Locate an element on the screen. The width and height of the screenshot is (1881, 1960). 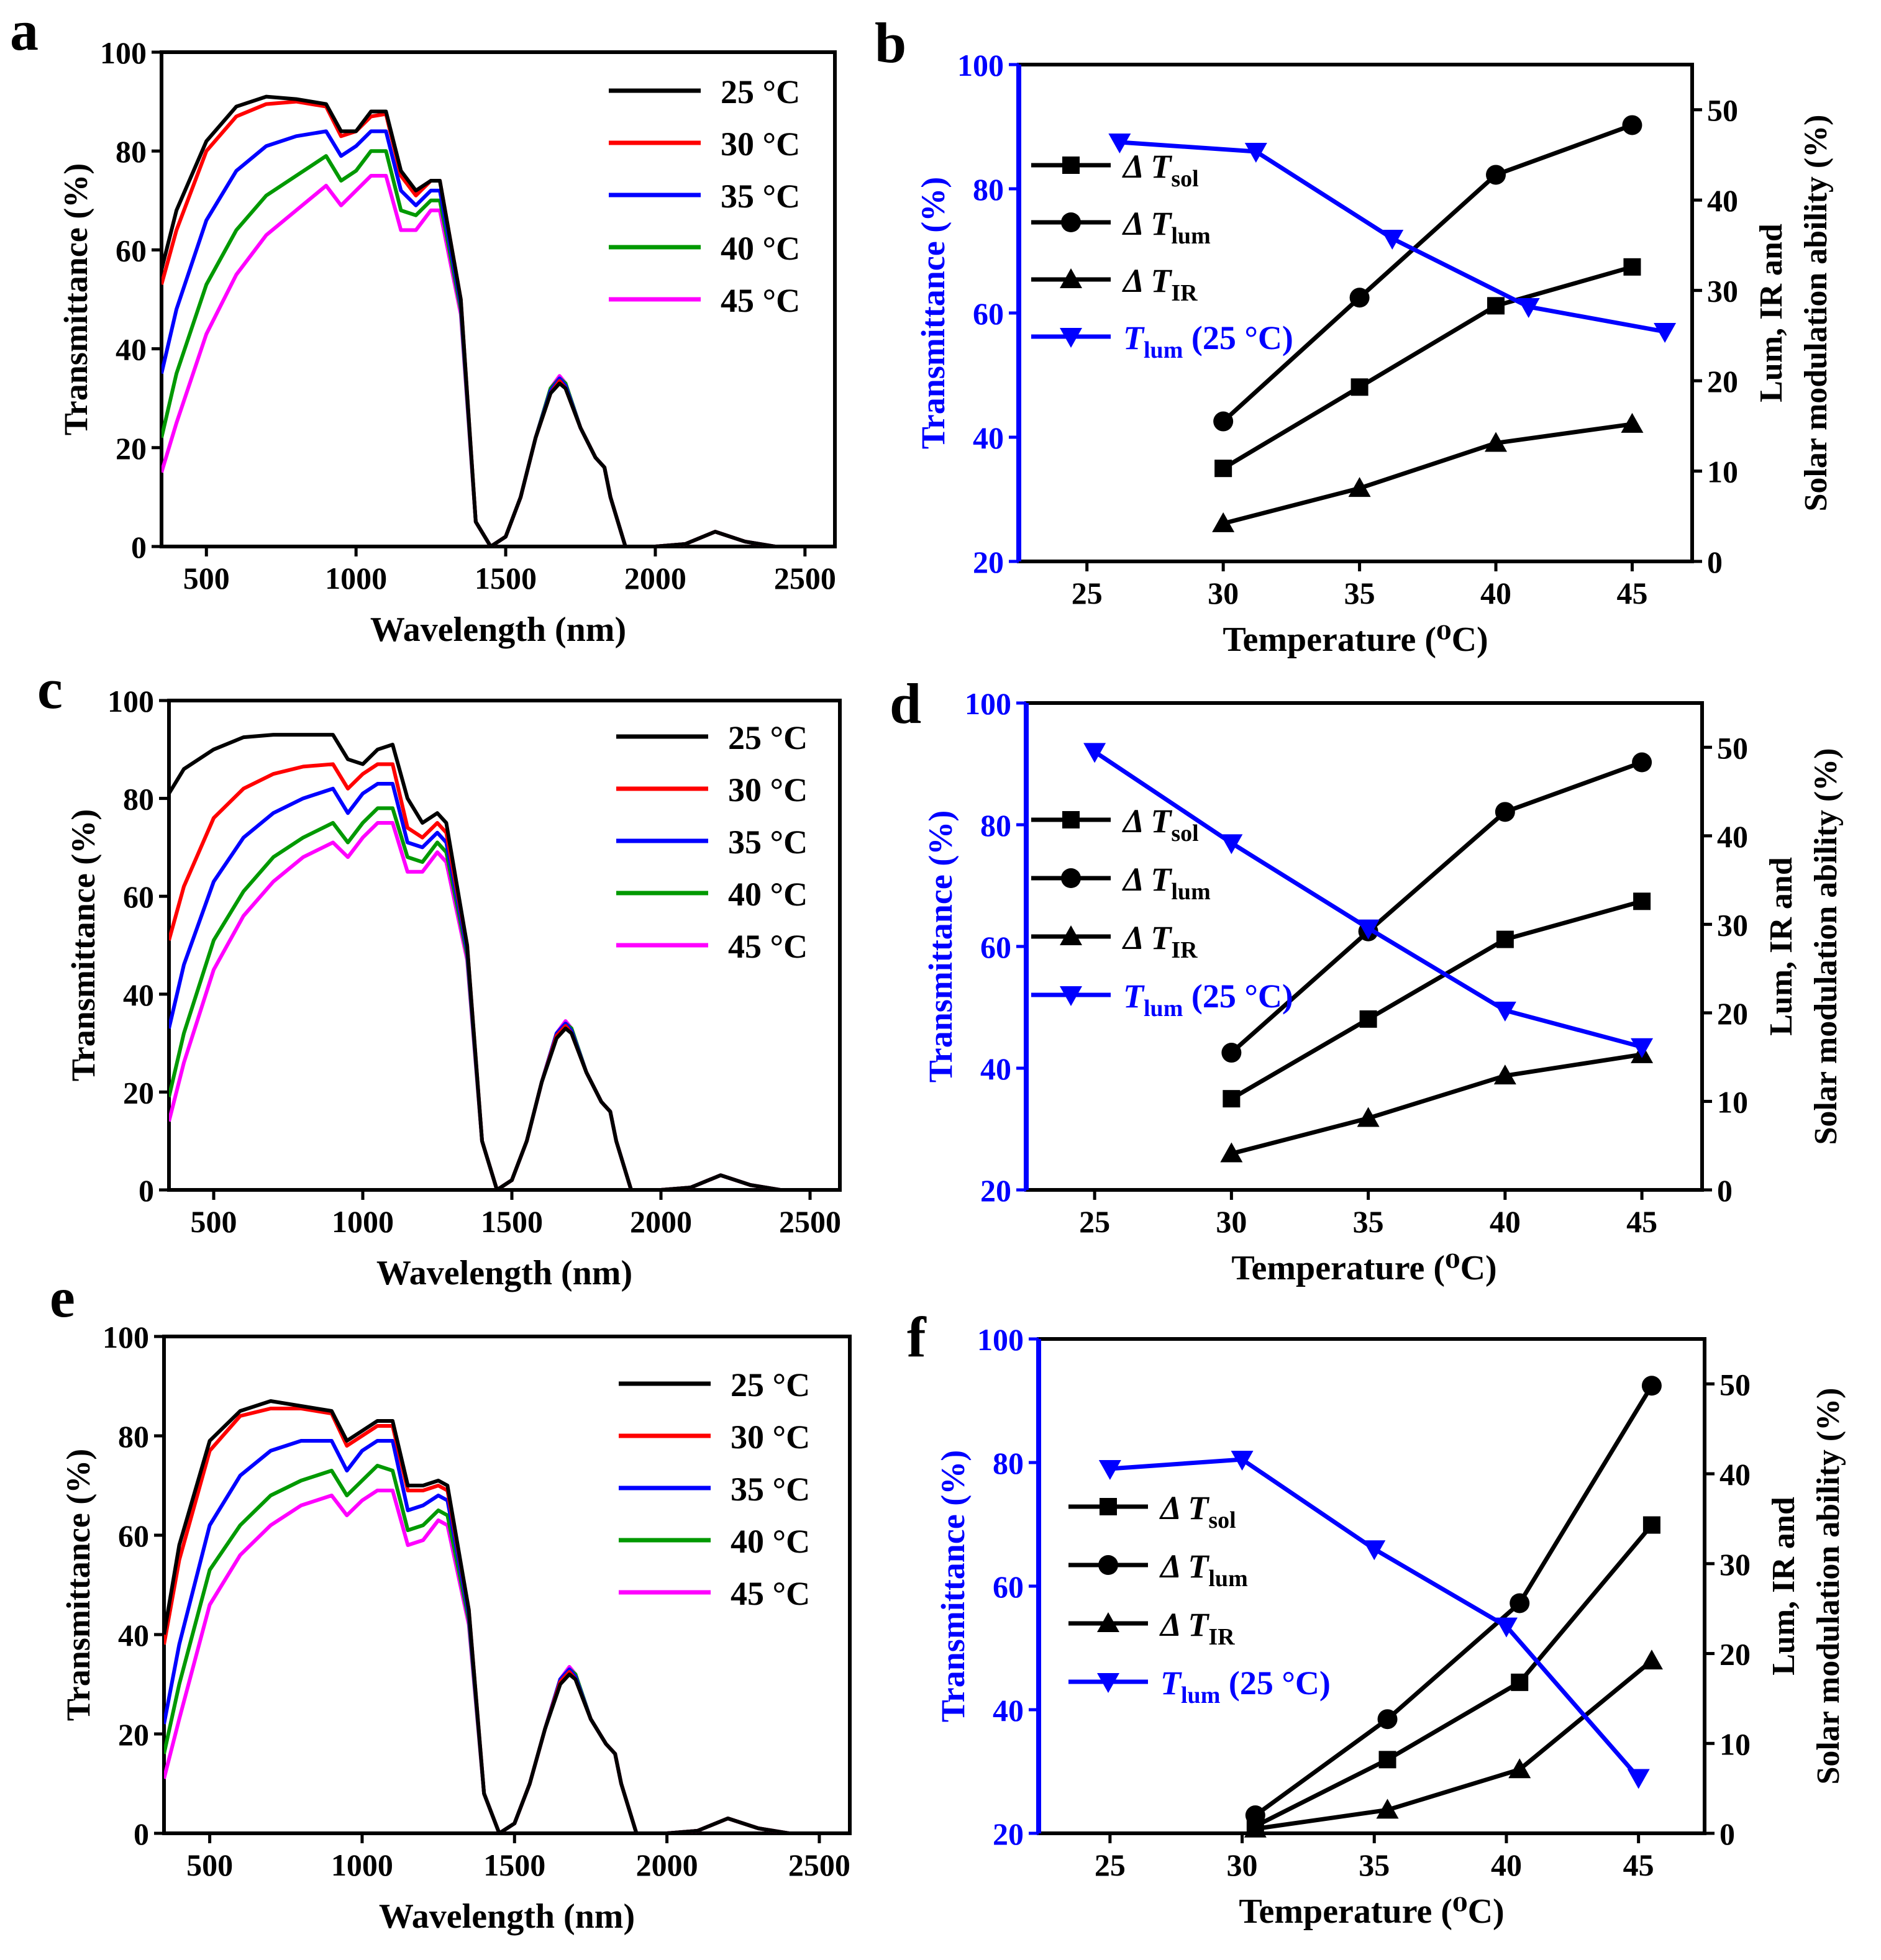
x-tick-label: 500 is located at coordinates (209, 1865).